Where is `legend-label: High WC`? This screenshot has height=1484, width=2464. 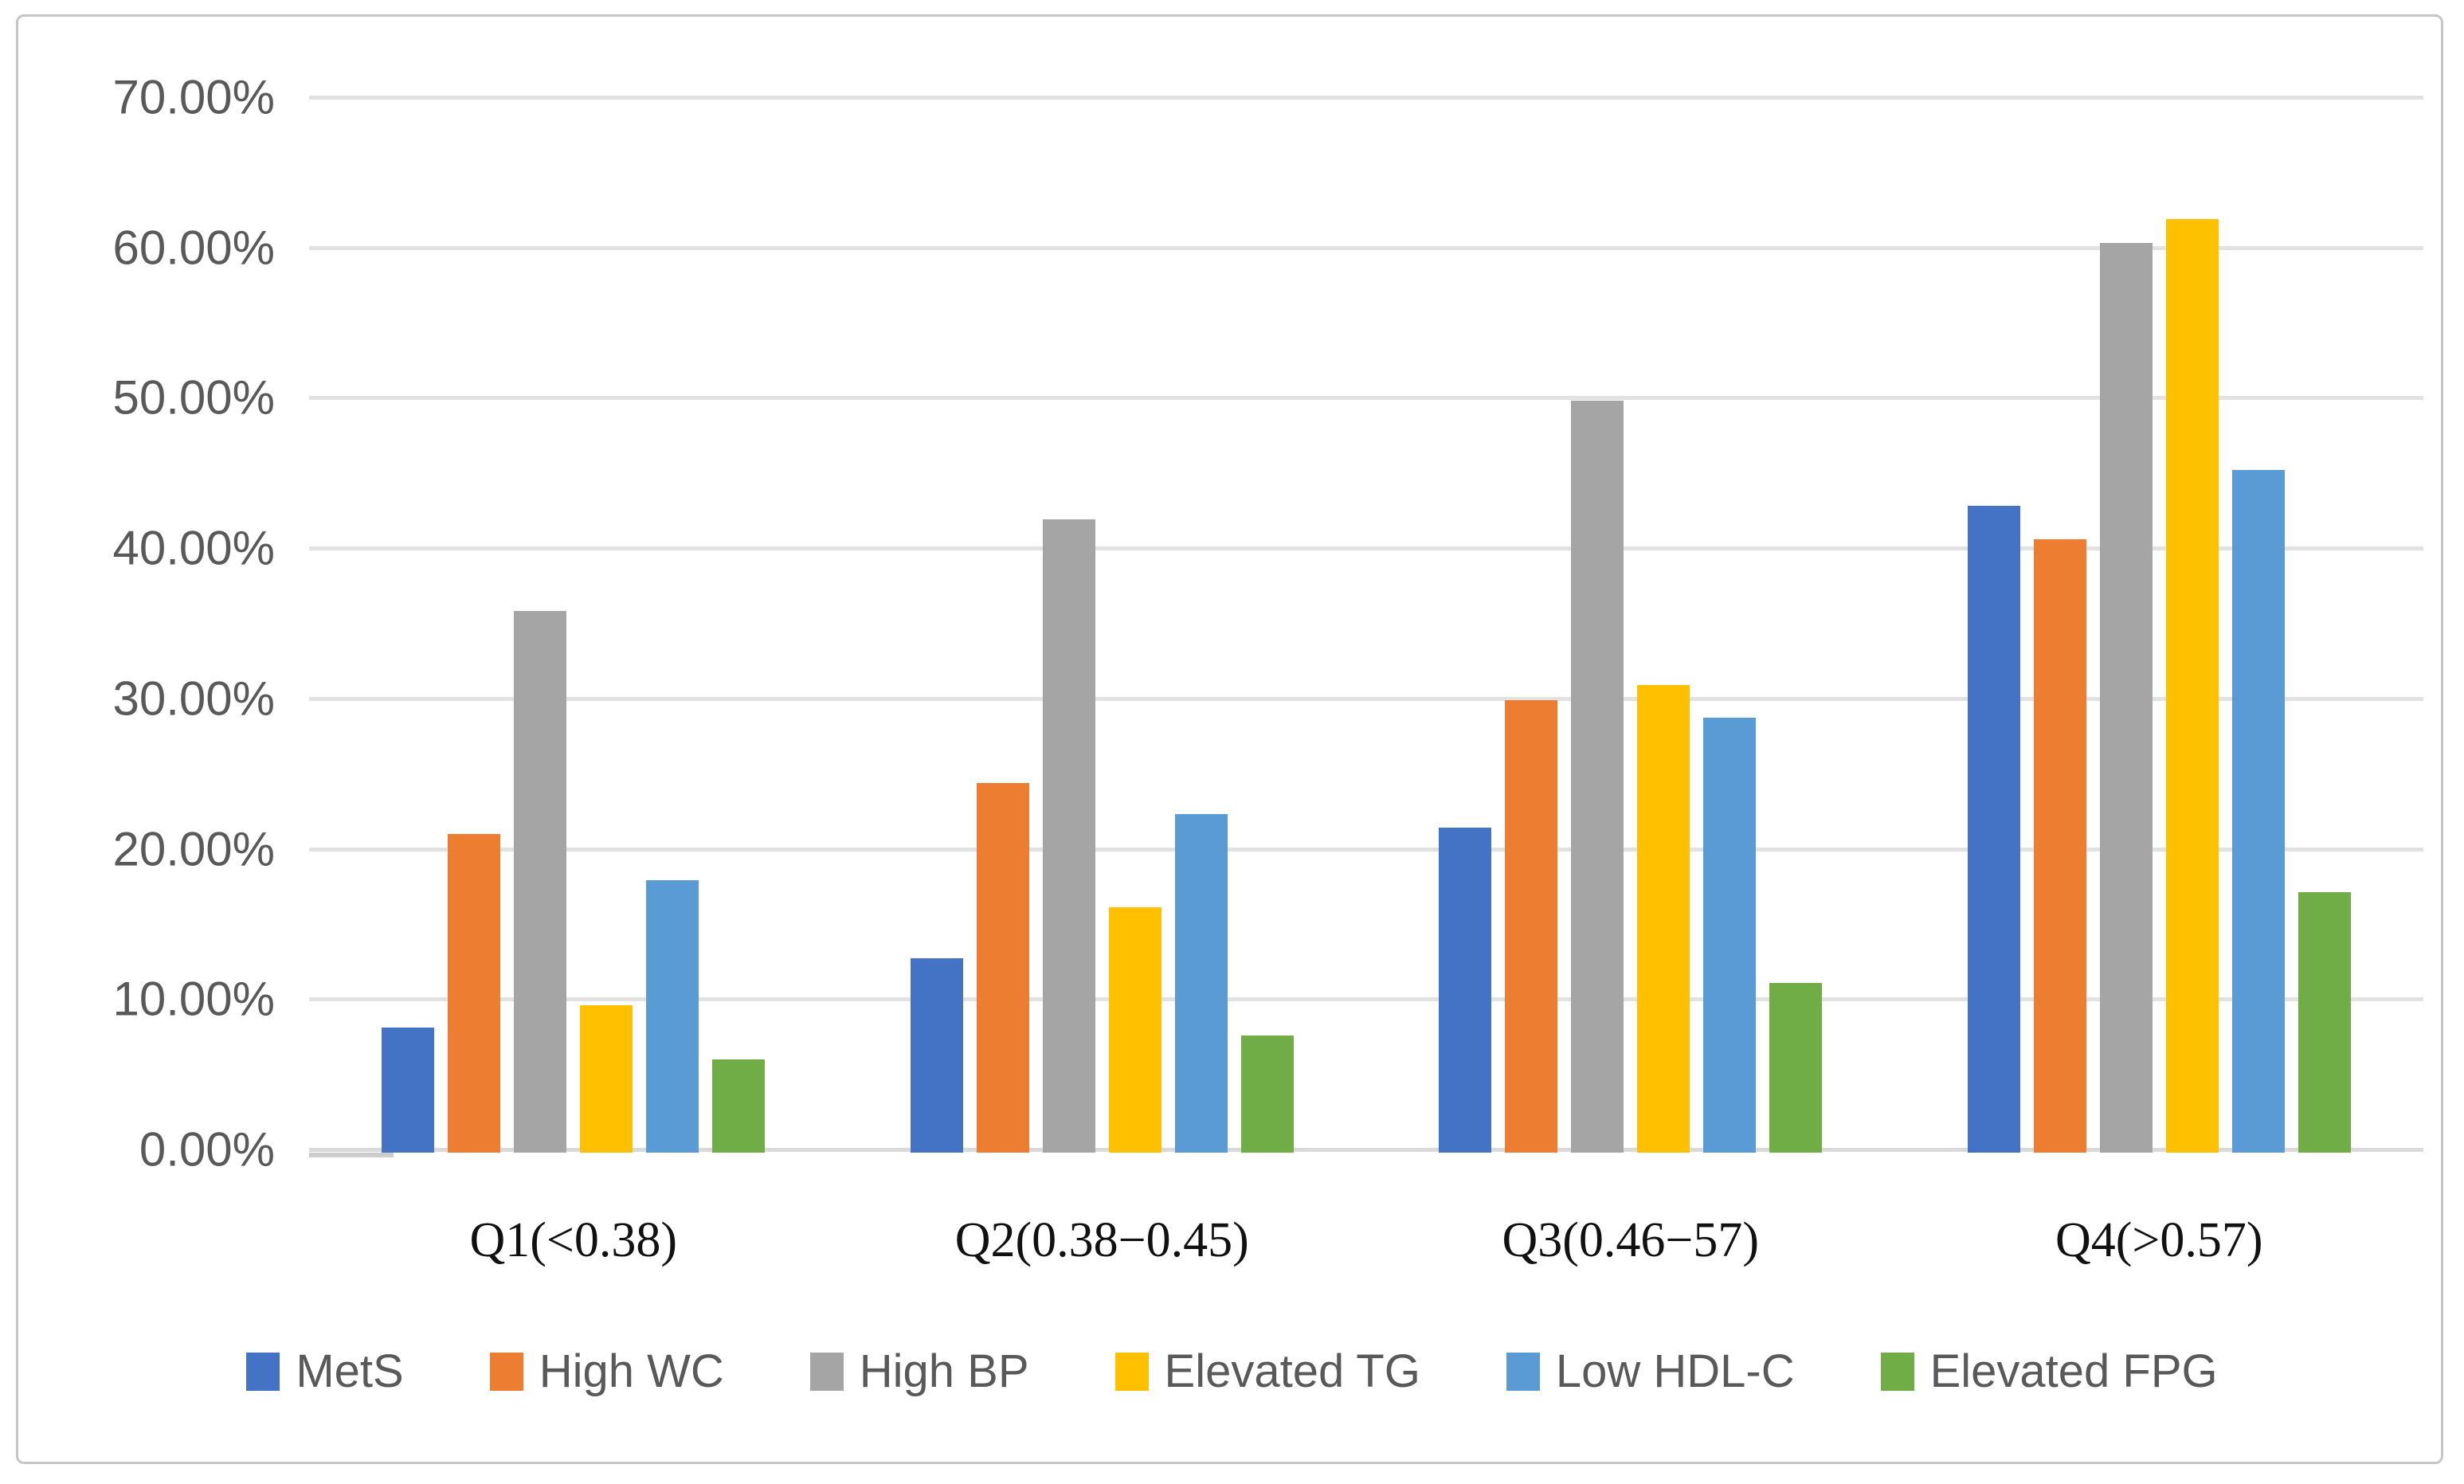 legend-label: High WC is located at coordinates (631, 1371).